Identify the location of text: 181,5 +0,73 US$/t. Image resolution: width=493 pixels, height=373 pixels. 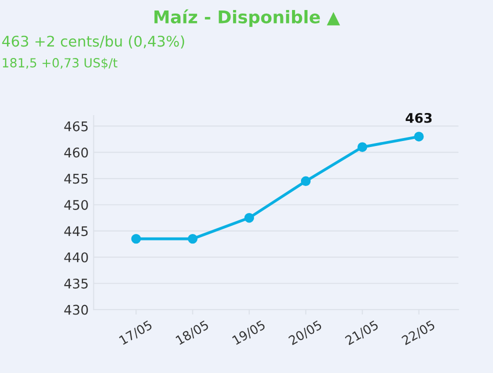
(60, 64).